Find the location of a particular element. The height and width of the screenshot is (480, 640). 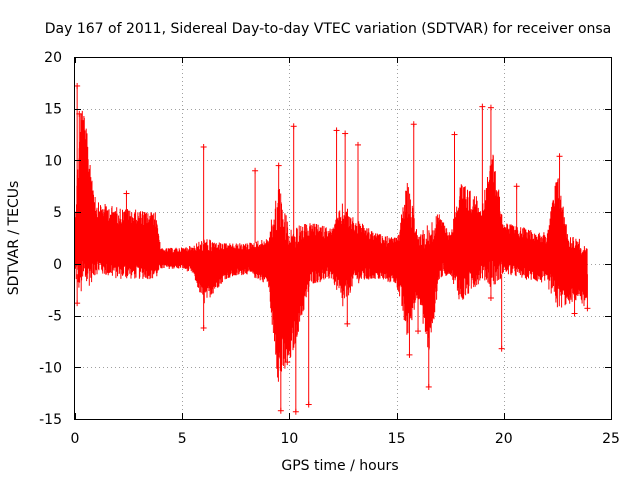

y-tick-label: 15 is located at coordinates (53, 110).